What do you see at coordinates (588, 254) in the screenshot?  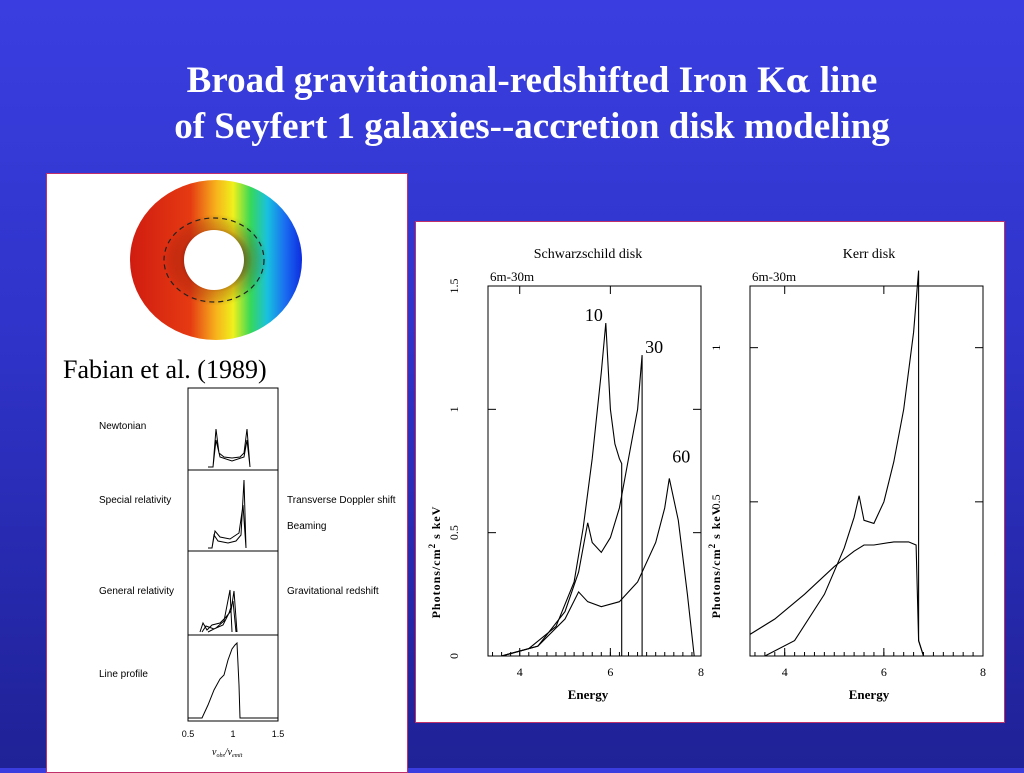 I see `chart1-title: Schwarzschild disk` at bounding box center [588, 254].